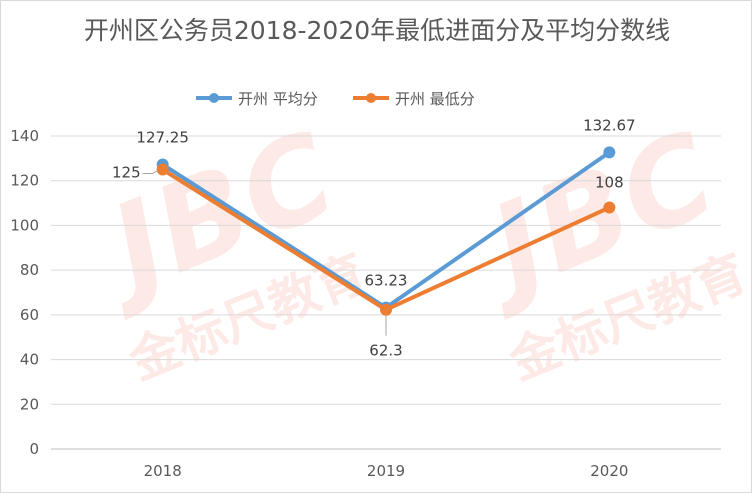 The width and height of the screenshot is (752, 494). I want to click on legend-entry-1: 开州 最低分, so click(435, 99).